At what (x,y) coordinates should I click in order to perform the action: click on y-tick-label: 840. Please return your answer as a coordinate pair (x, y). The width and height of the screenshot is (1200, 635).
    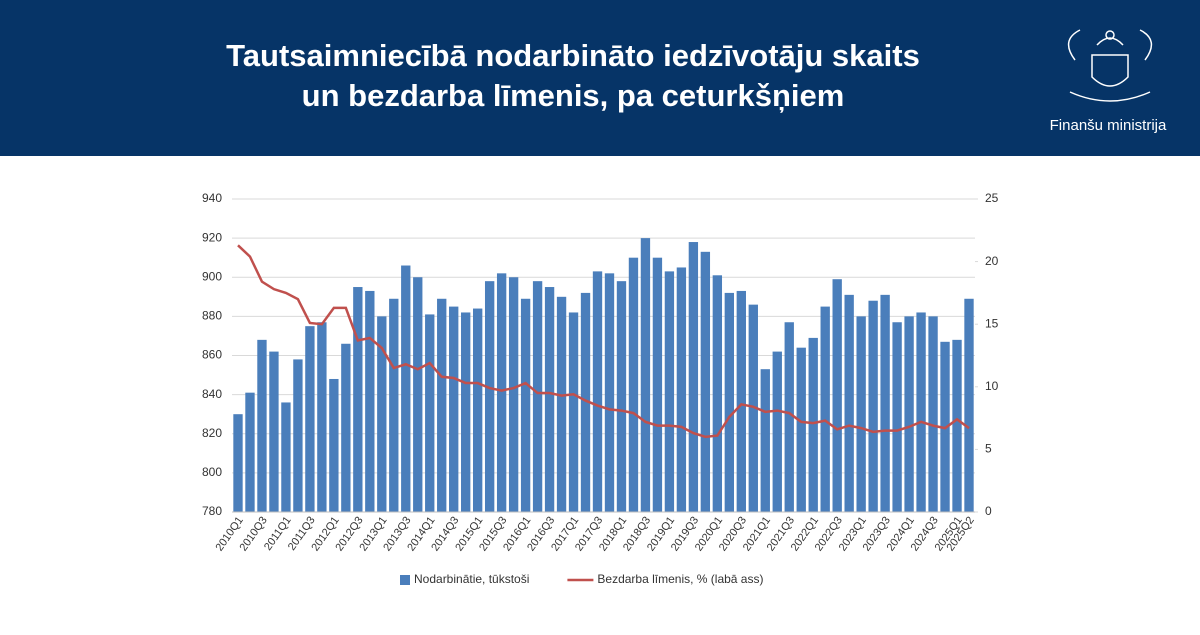
    Looking at the image, I should click on (212, 394).